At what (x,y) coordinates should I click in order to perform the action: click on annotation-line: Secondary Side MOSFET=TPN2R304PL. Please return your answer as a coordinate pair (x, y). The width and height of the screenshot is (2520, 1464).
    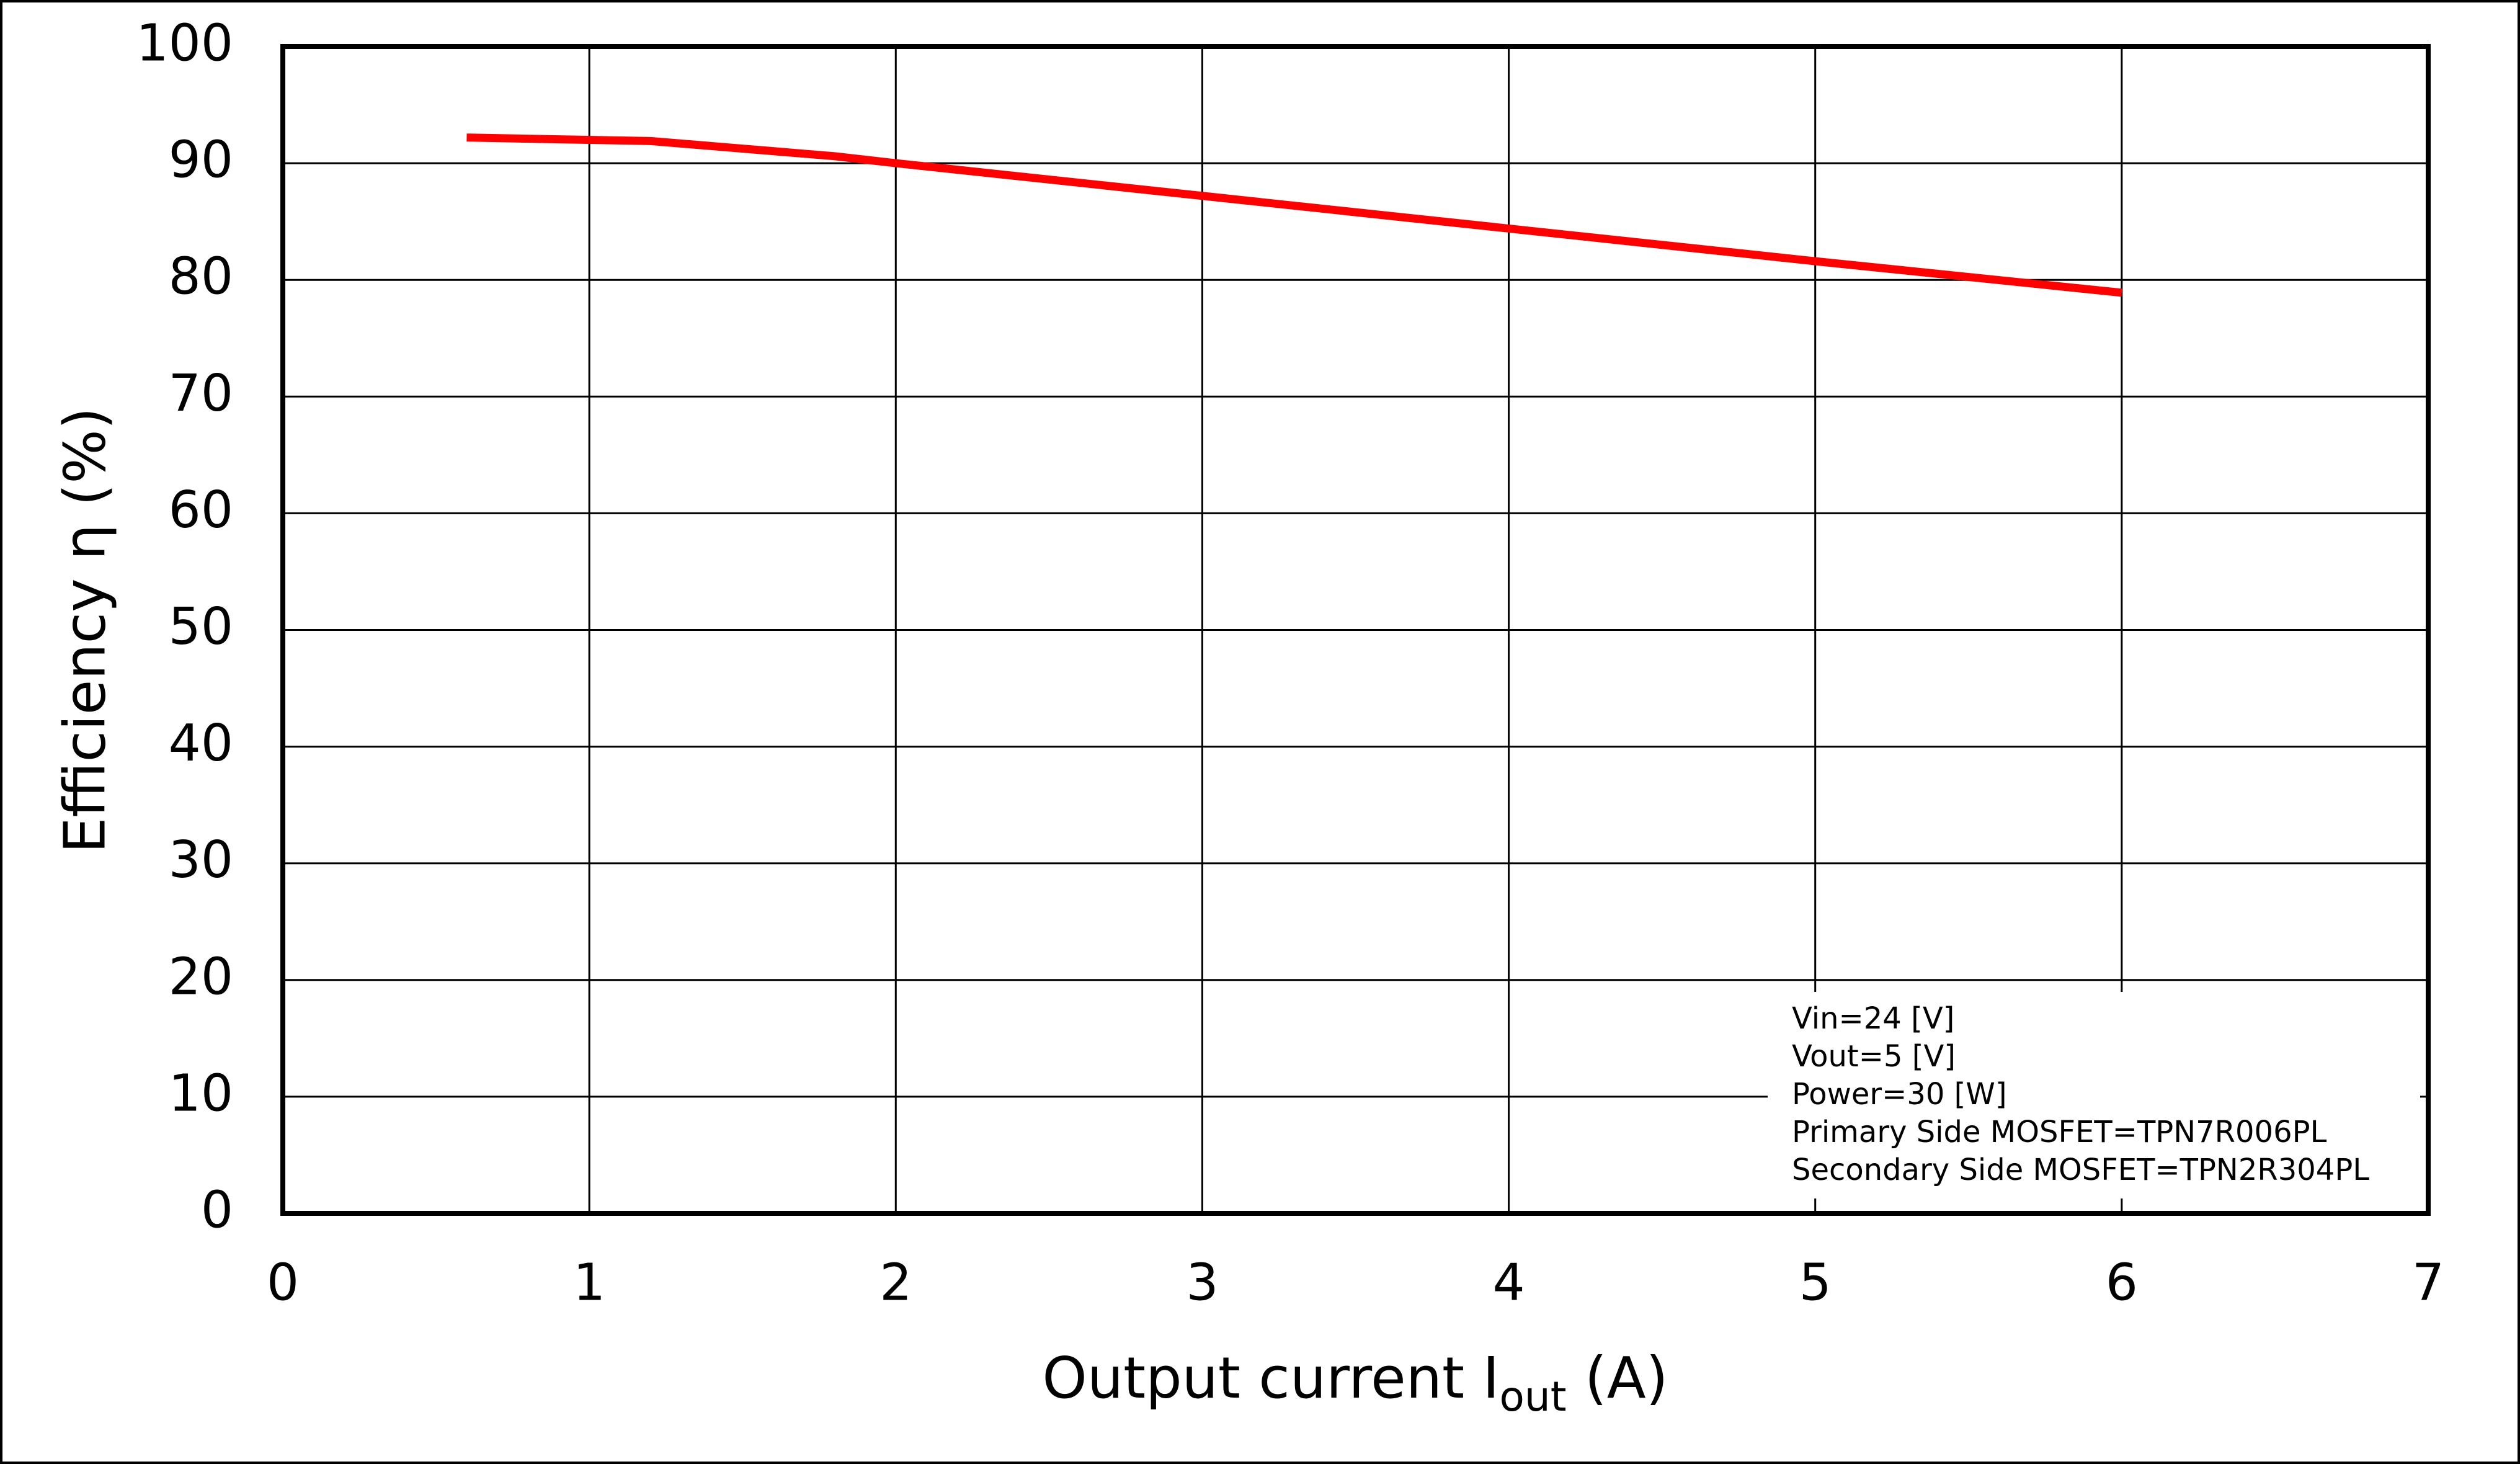
    Looking at the image, I should click on (2080, 1170).